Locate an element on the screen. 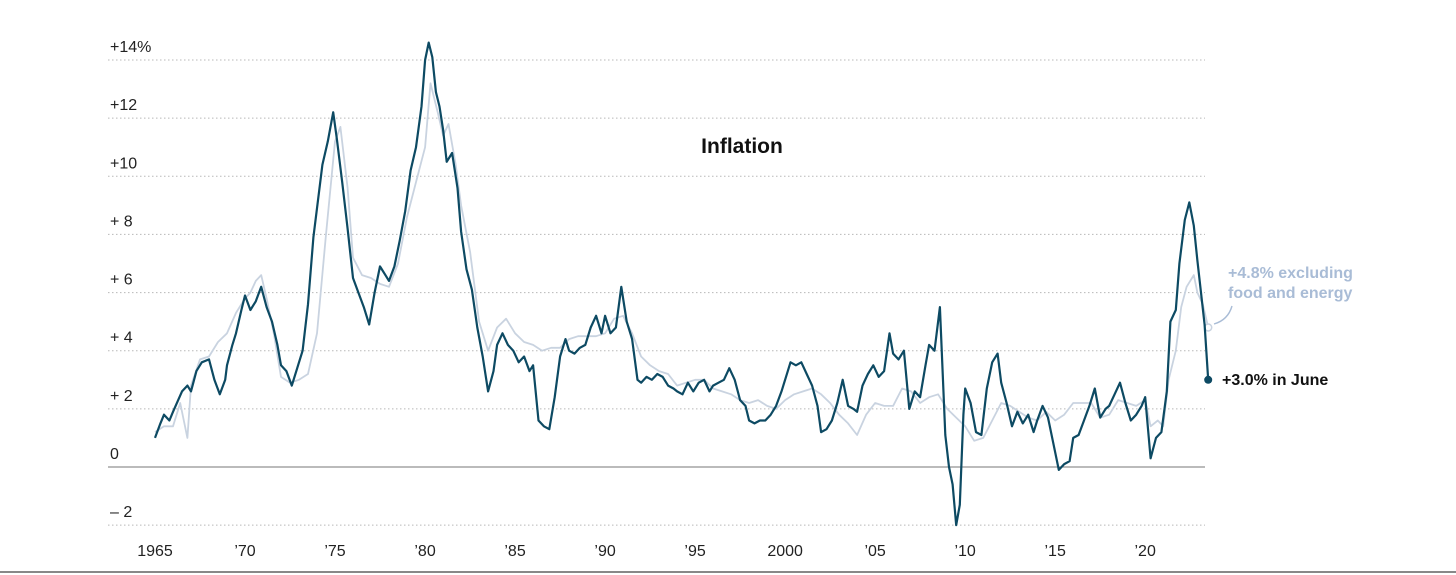 This screenshot has height=575, width=1456. headline-annotation: +3.0% in June is located at coordinates (1275, 380).